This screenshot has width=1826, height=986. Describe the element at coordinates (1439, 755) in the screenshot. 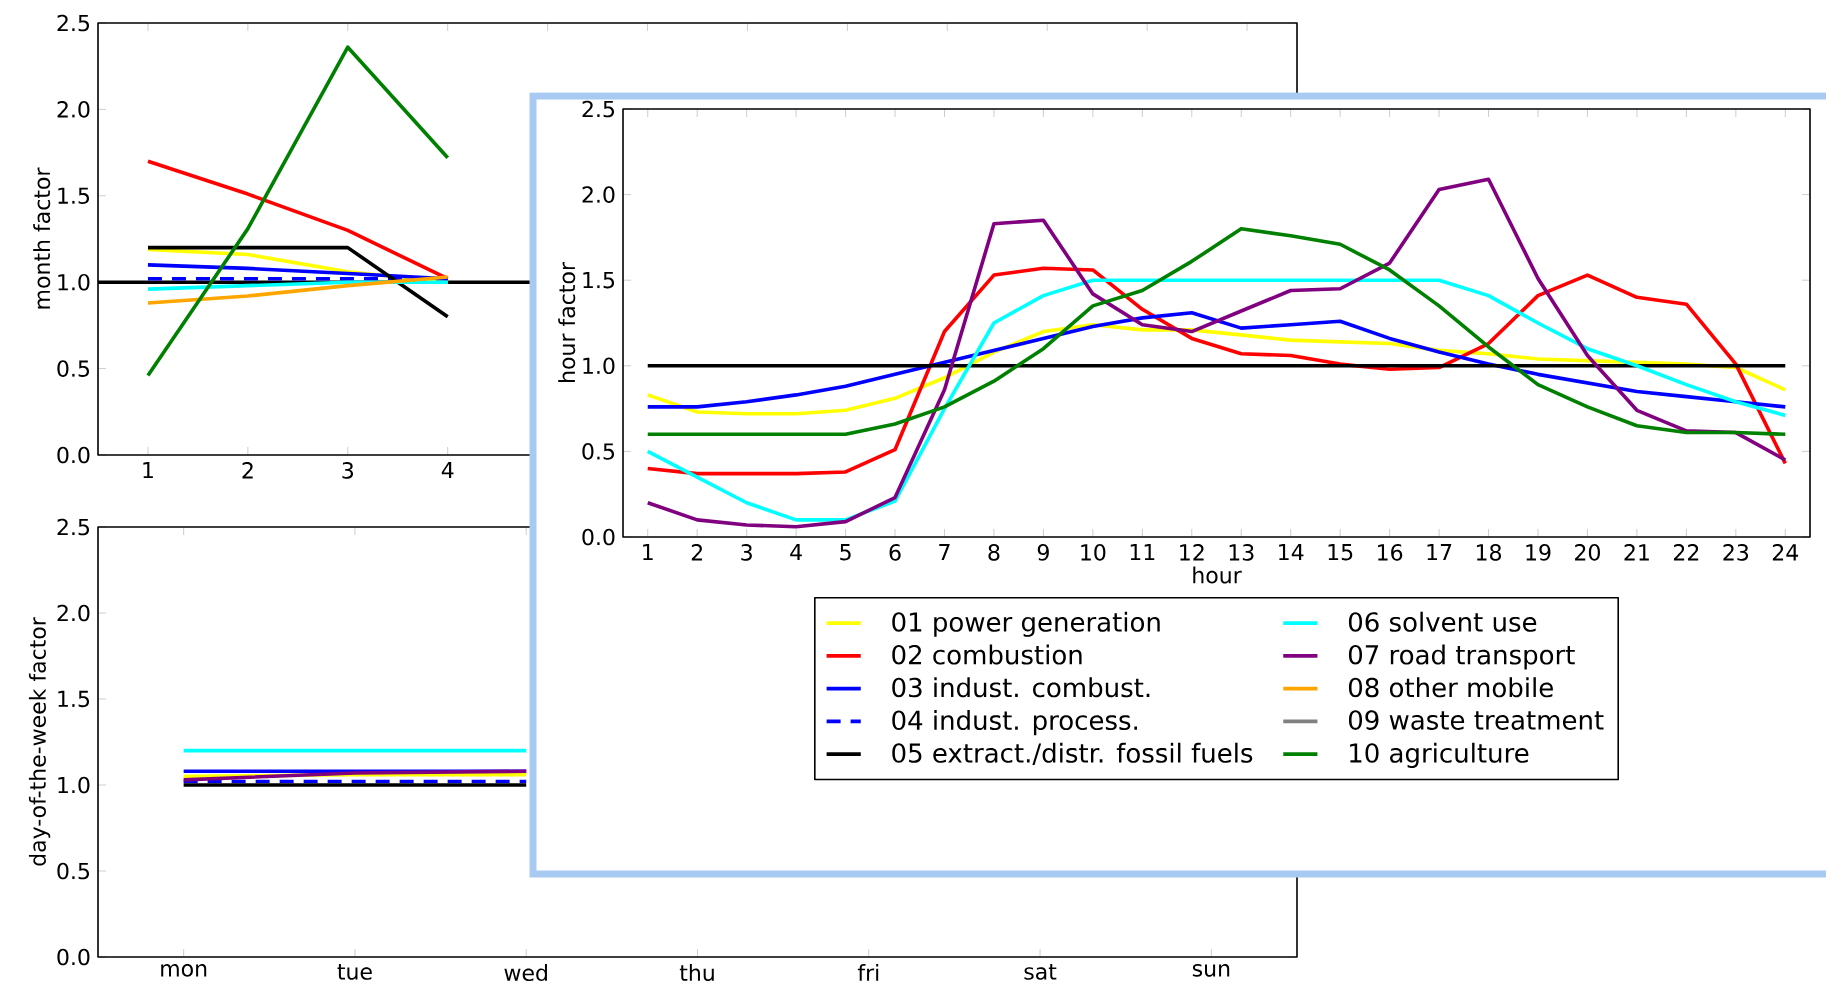

I see `legend-label: 10 agriculture` at that location.